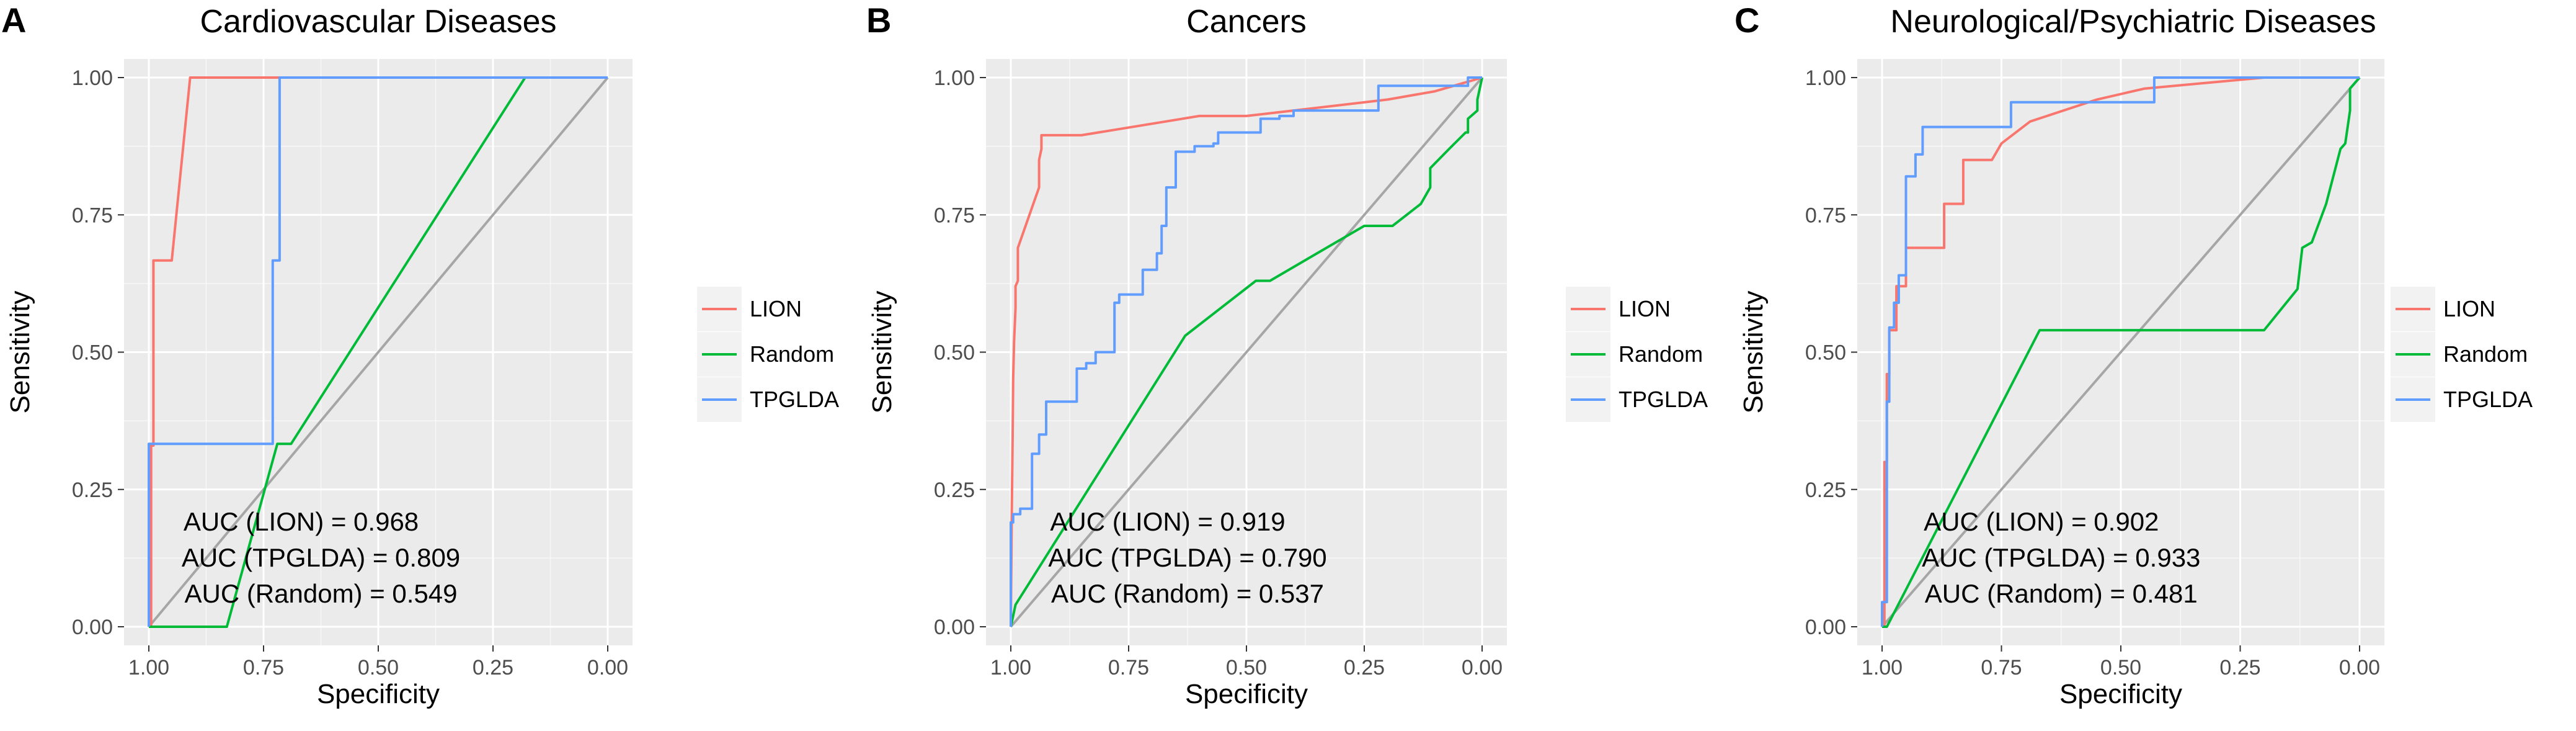  What do you see at coordinates (1187, 557) in the screenshot?
I see `auc-annotation: AUC (TPGLDA) = 0.790` at bounding box center [1187, 557].